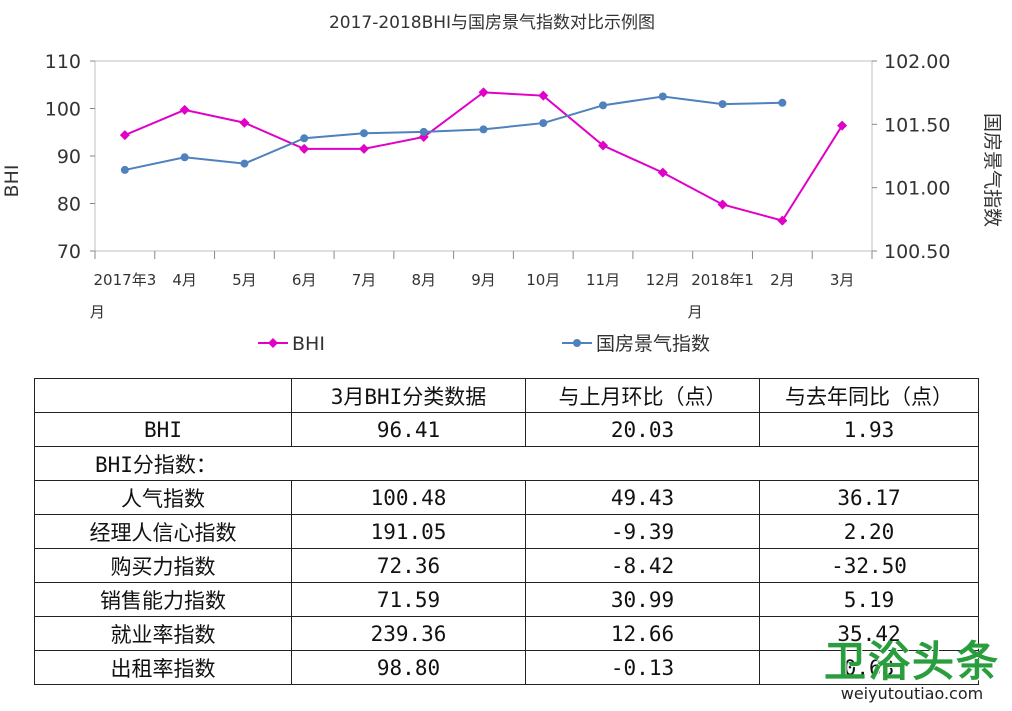 The height and width of the screenshot is (711, 1012). I want to click on table-row: 人气指数 100.48 49.43 36.17, so click(506, 497).